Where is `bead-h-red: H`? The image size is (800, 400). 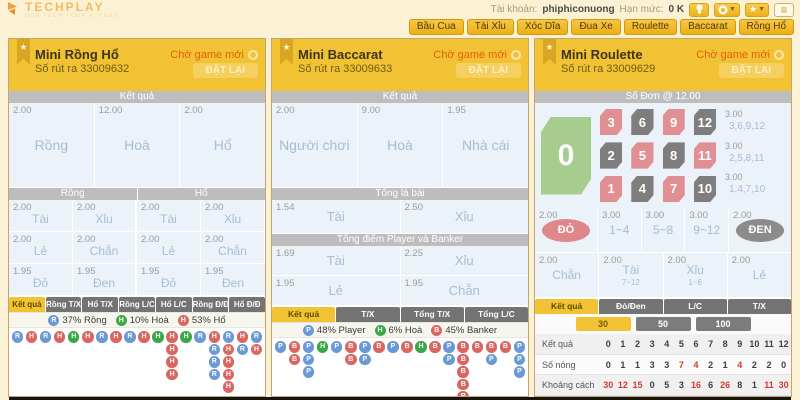
bead-h-red: H is located at coordinates (256, 349).